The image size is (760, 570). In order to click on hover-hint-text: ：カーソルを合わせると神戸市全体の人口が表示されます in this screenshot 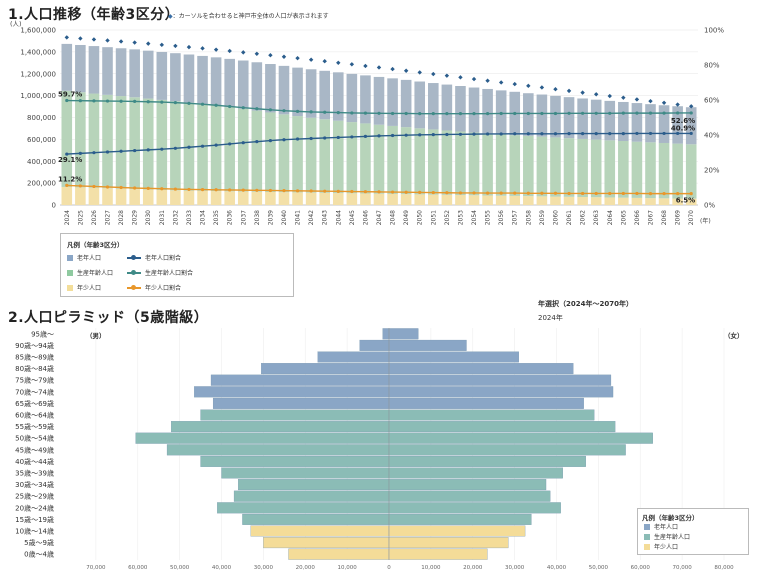, I will do `click(250, 16)`.